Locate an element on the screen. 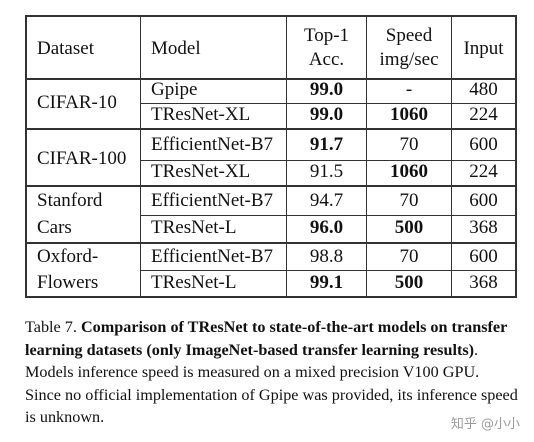 The image size is (534, 442). dataset-cell: Flowers is located at coordinates (68, 282).